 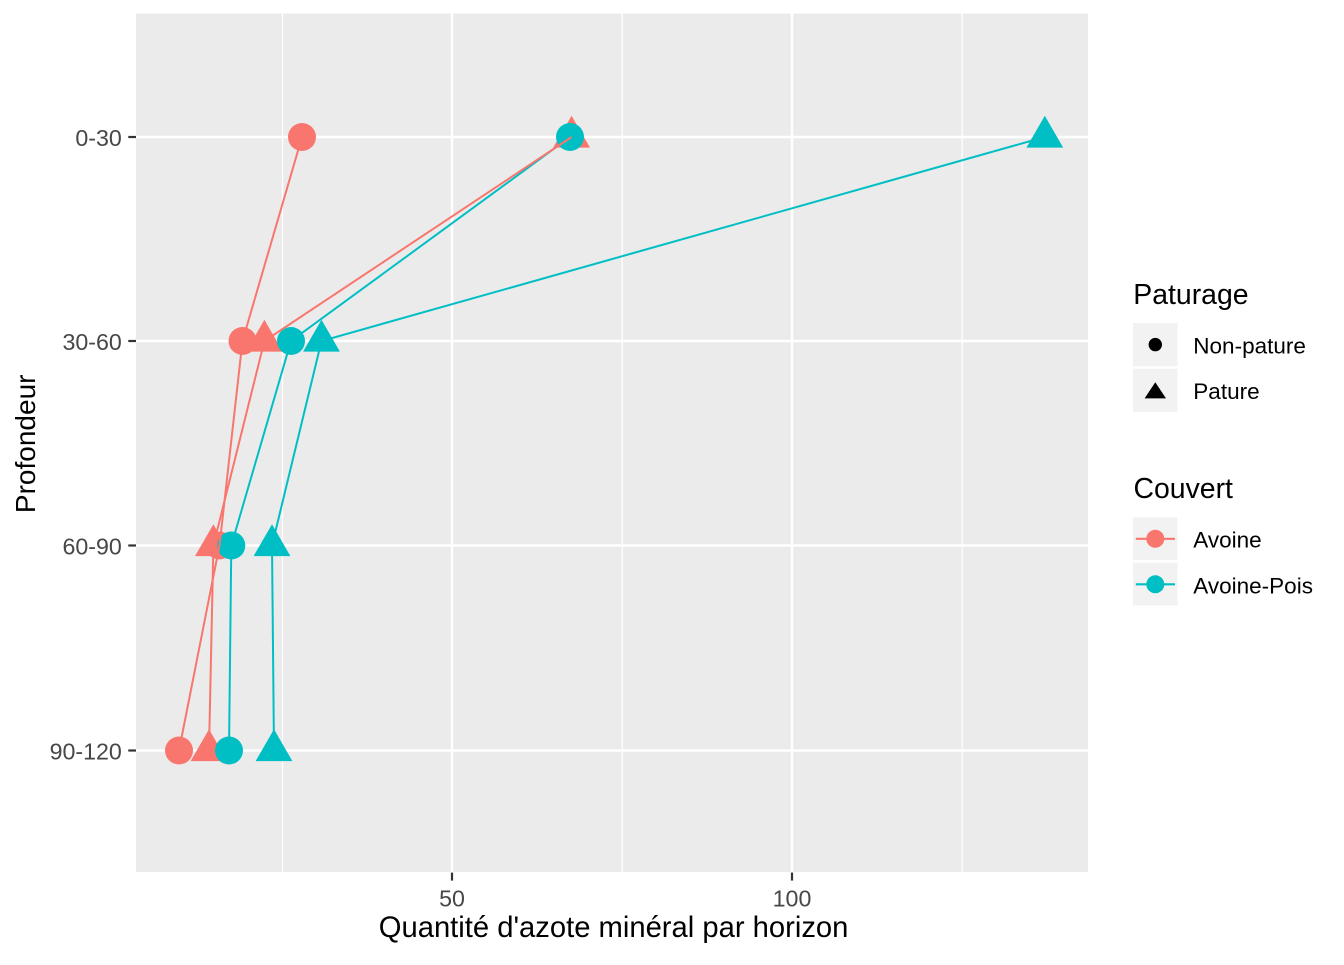 What do you see at coordinates (614, 928) in the screenshot?
I see `svg-text:Quantité d'azote minéral par h: Quantité d'azote minéral par horizon` at bounding box center [614, 928].